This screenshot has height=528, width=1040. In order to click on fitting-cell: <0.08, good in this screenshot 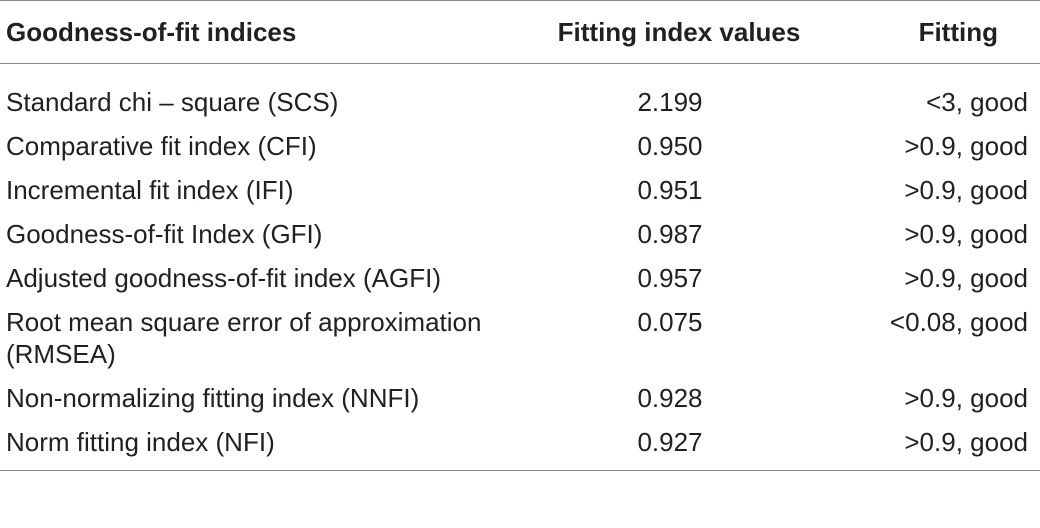, I will do `click(958, 322)`.